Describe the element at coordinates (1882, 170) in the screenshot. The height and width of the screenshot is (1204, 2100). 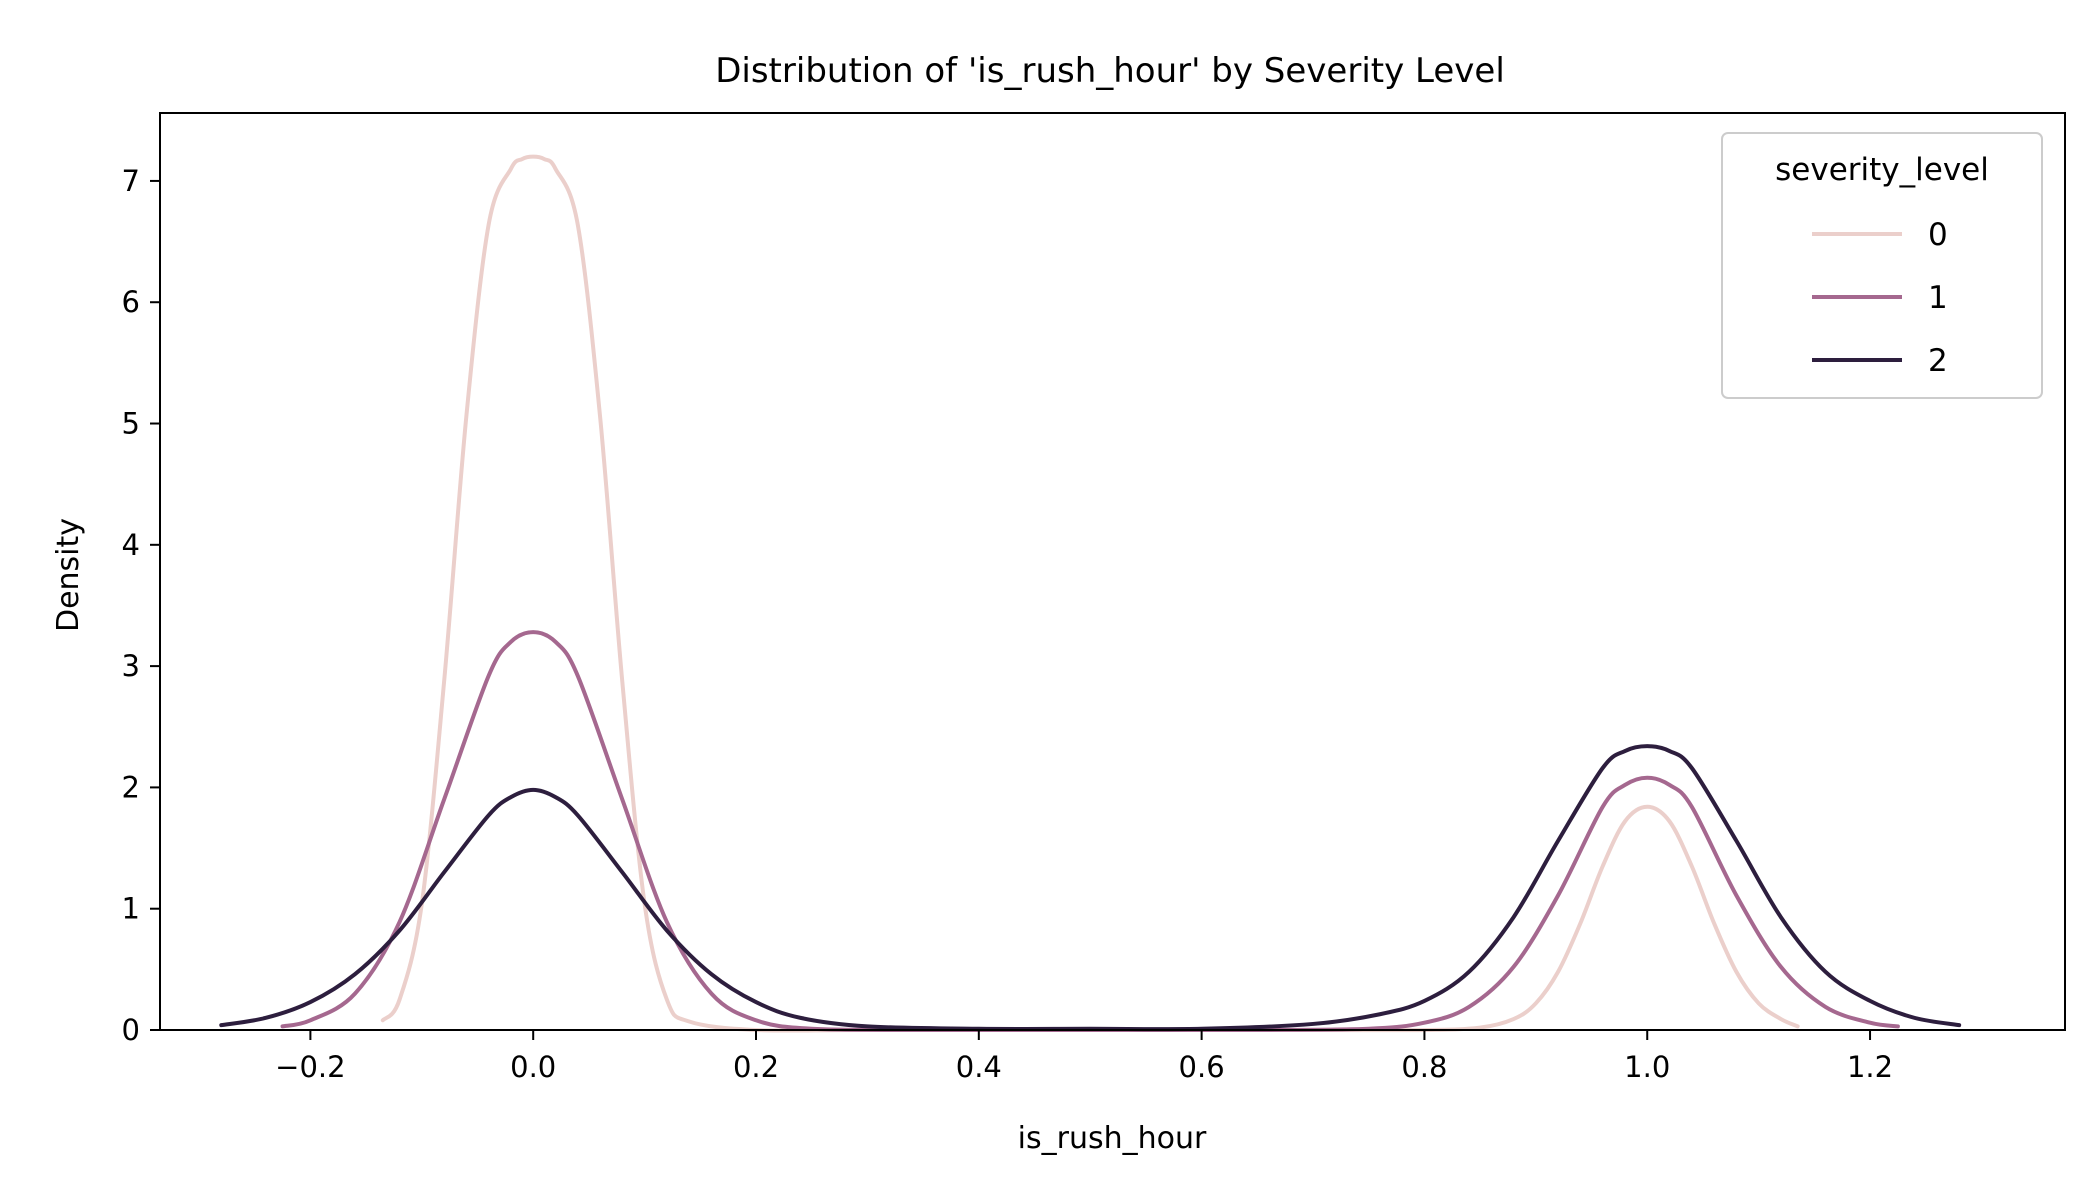
I see `legend-title: severity_level` at that location.